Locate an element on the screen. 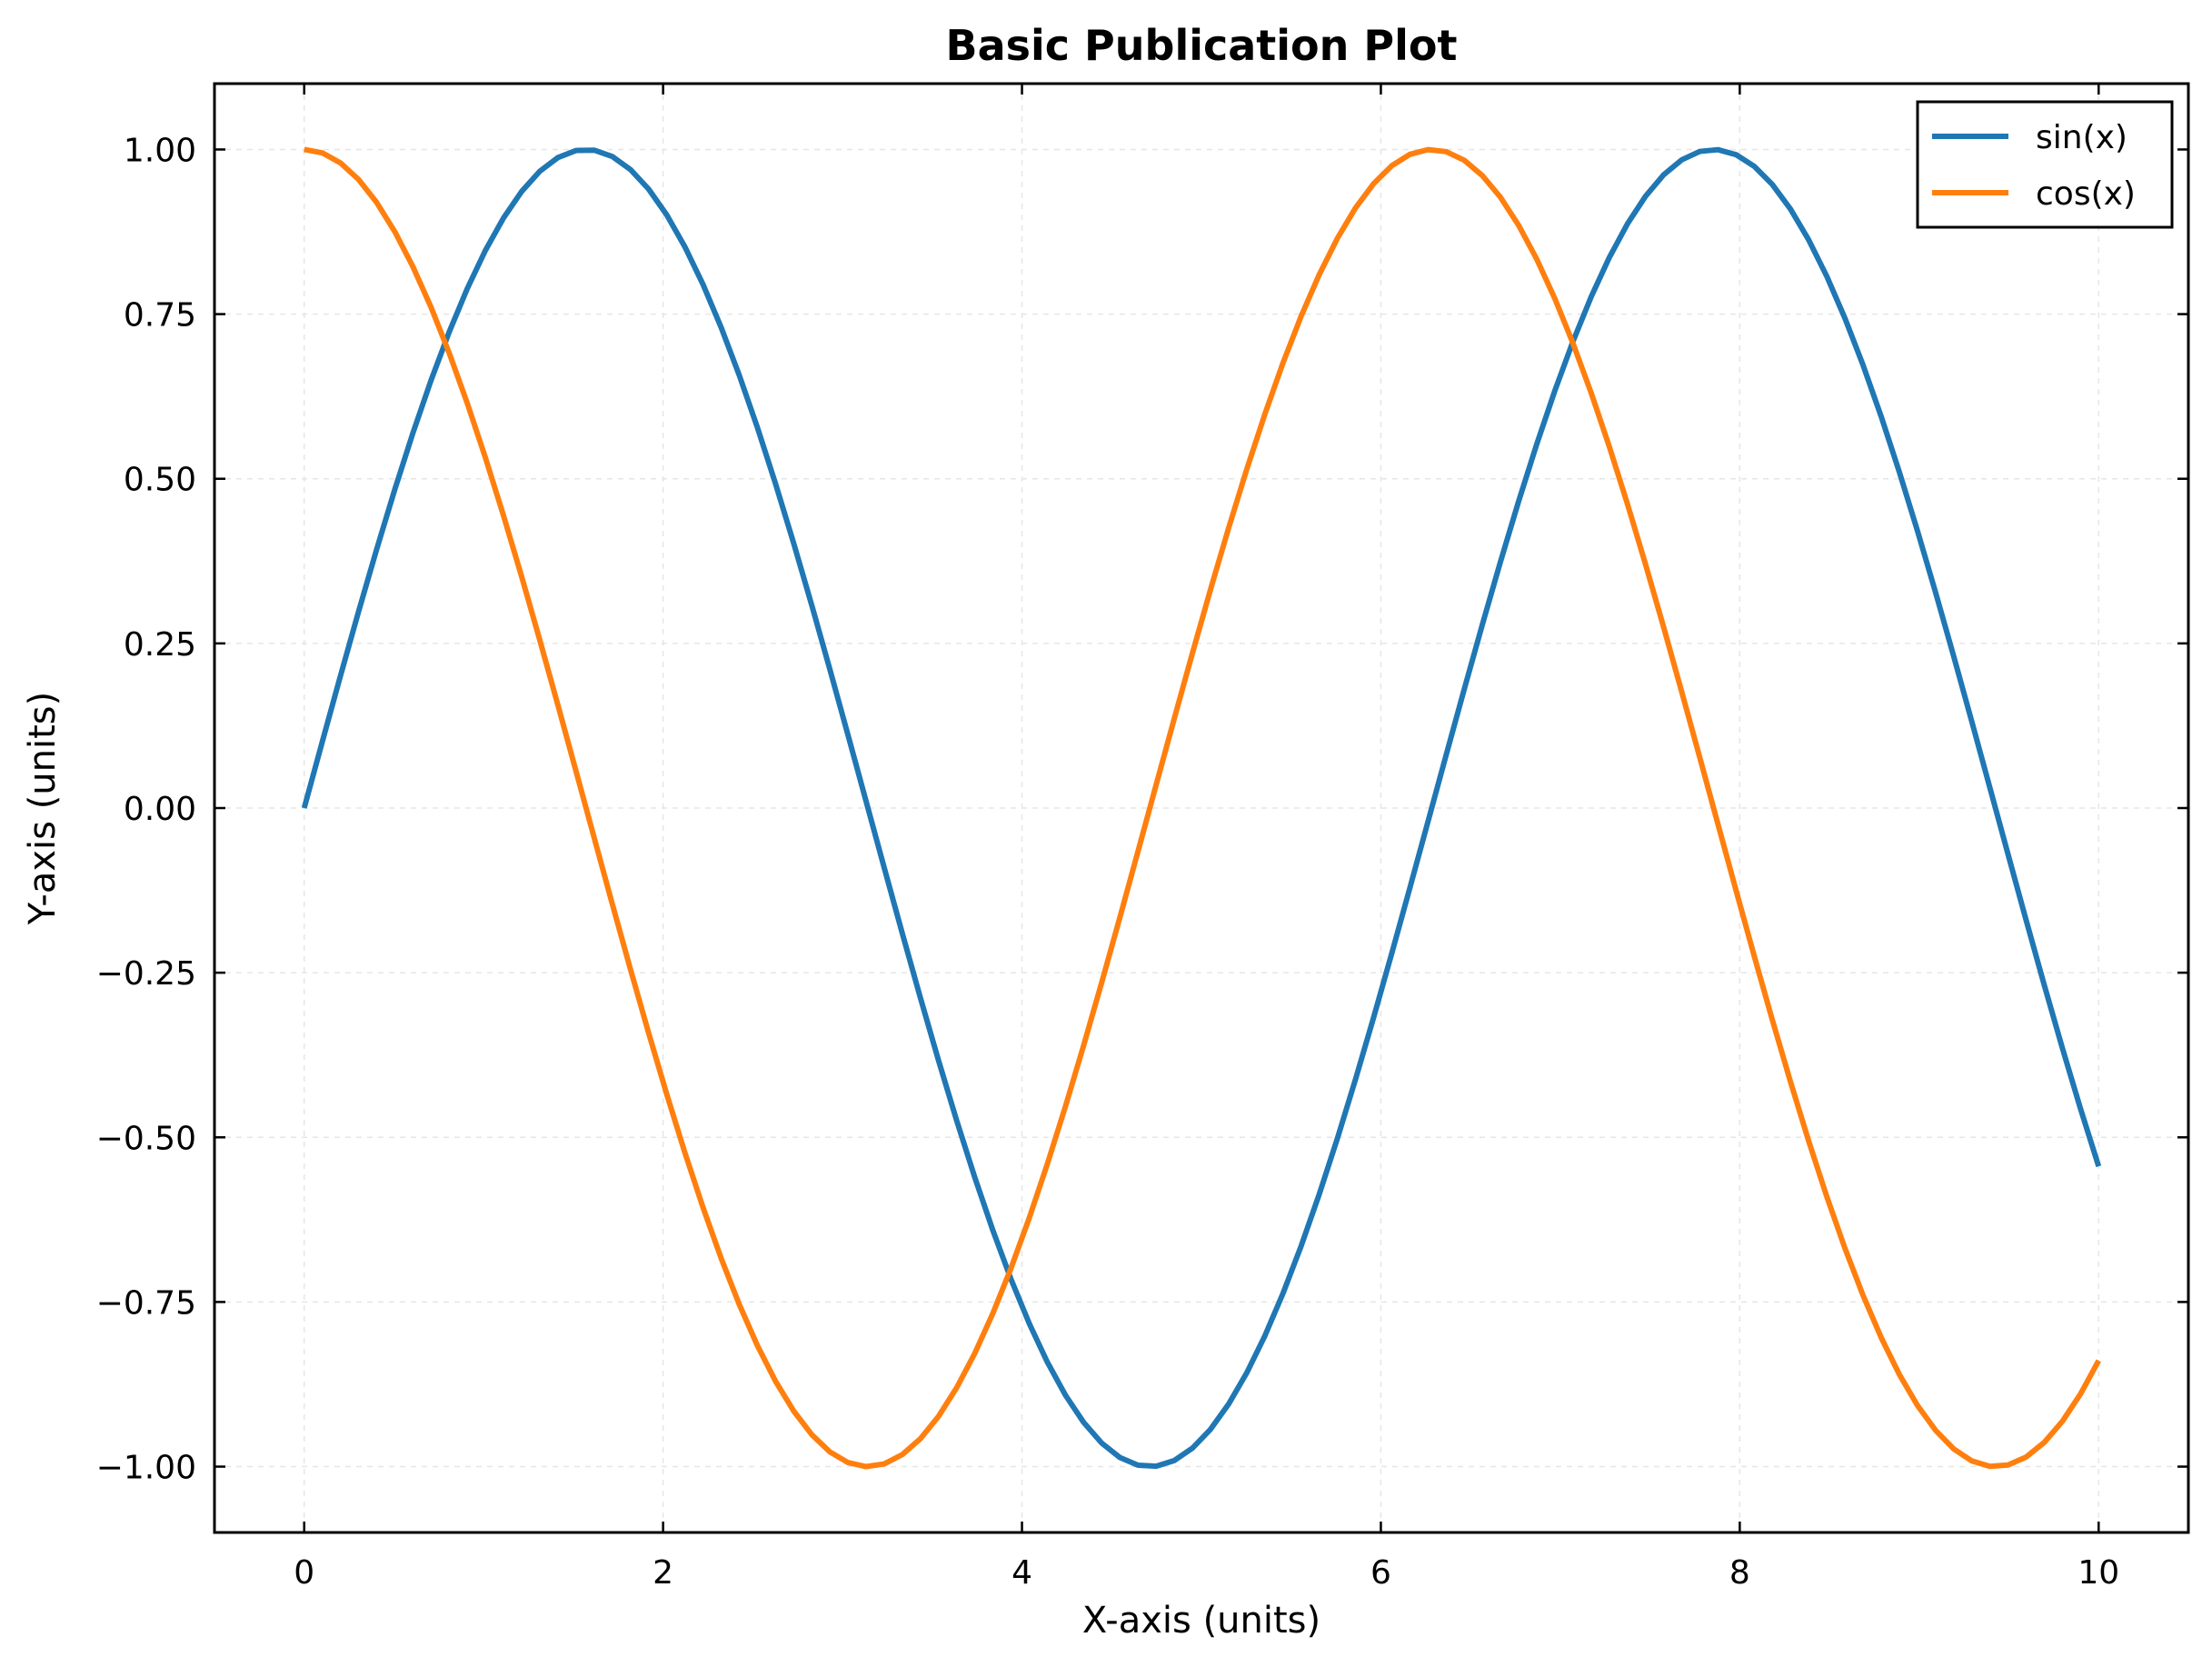 This screenshot has width=2212, height=1667. y-tick-label: 0.25 is located at coordinates (160, 645).